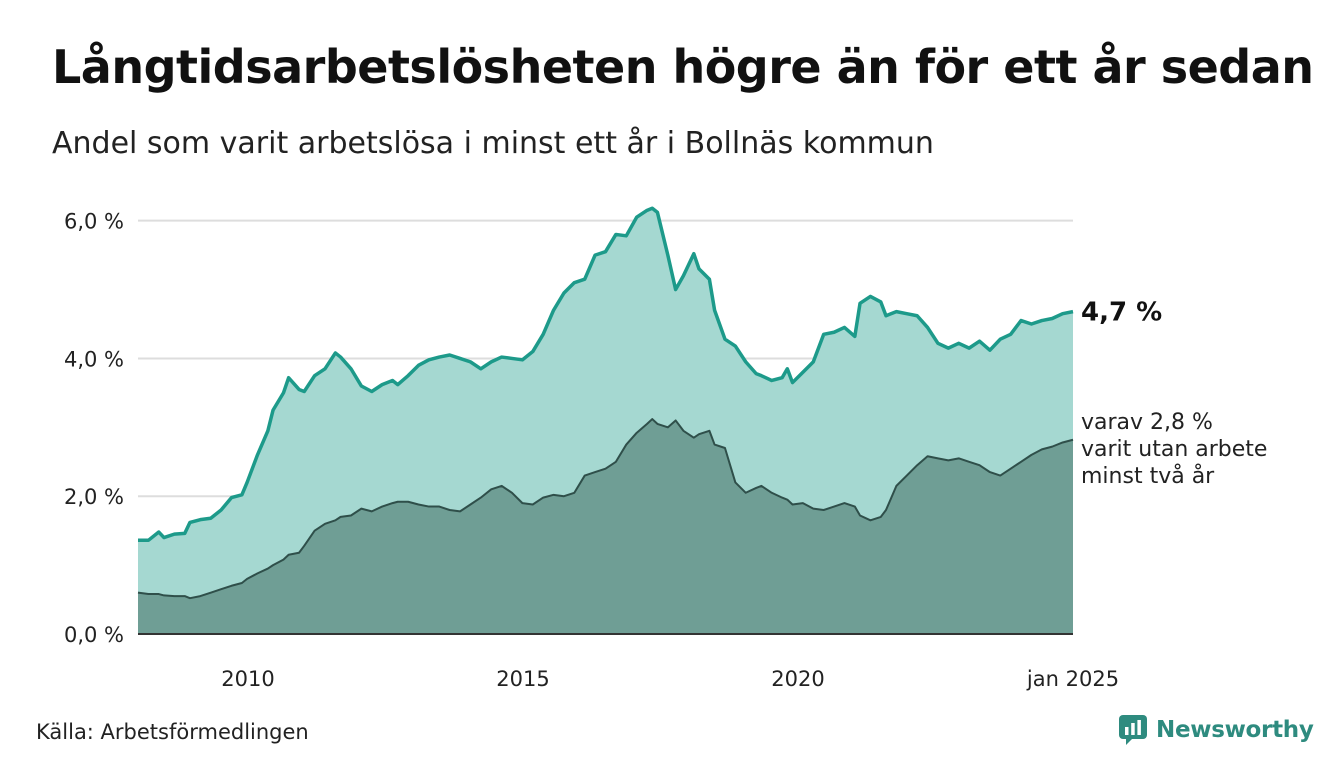 Image resolution: width=1340 pixels, height=780 pixels. What do you see at coordinates (1174, 449) in the screenshot?
I see `lower-end-label-line: varit utan arbete` at bounding box center [1174, 449].